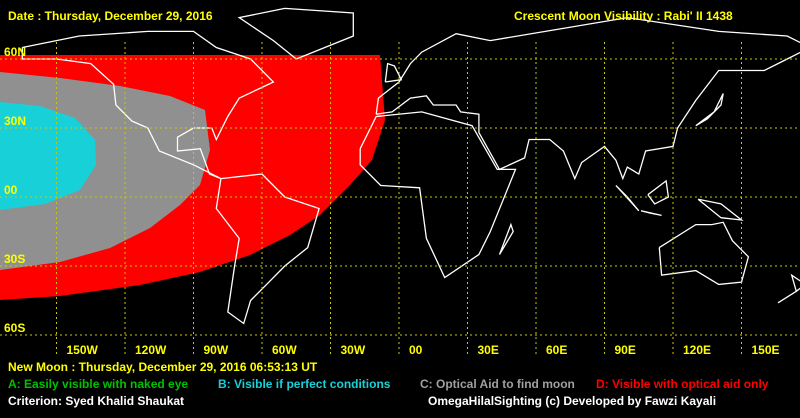 Image resolution: width=800 pixels, height=418 pixels. I want to click on longitude-label: 120E, so click(697, 350).